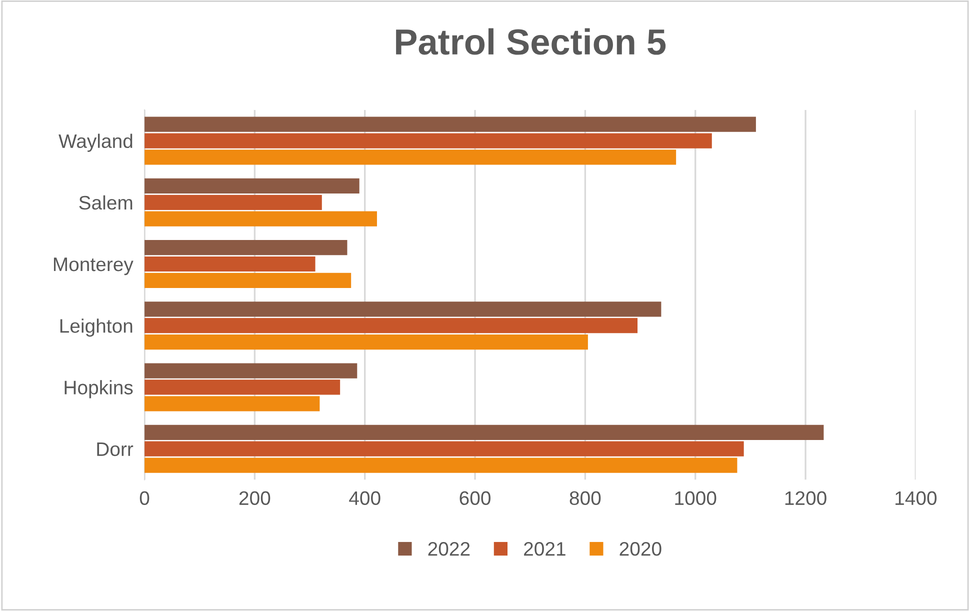 This screenshot has width=970, height=611. Describe the element at coordinates (105, 202) in the screenshot. I see `y-tick-label: Salem` at that location.